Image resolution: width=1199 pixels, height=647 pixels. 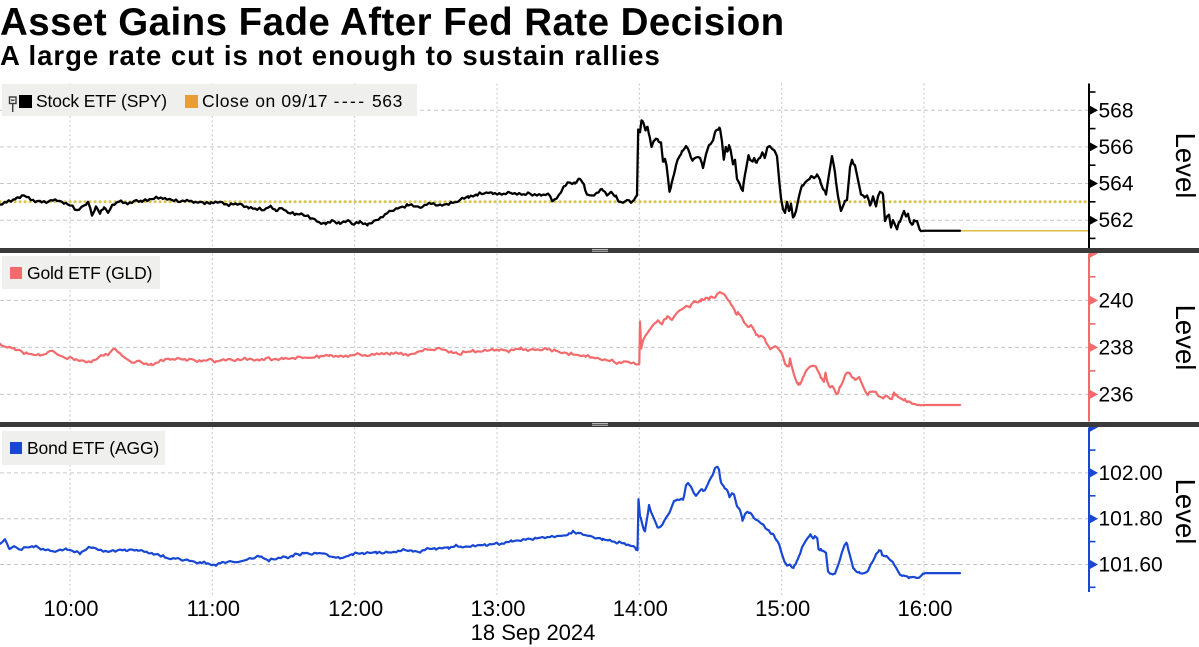 I want to click on svg-text: 240, so click(x=1116, y=300).